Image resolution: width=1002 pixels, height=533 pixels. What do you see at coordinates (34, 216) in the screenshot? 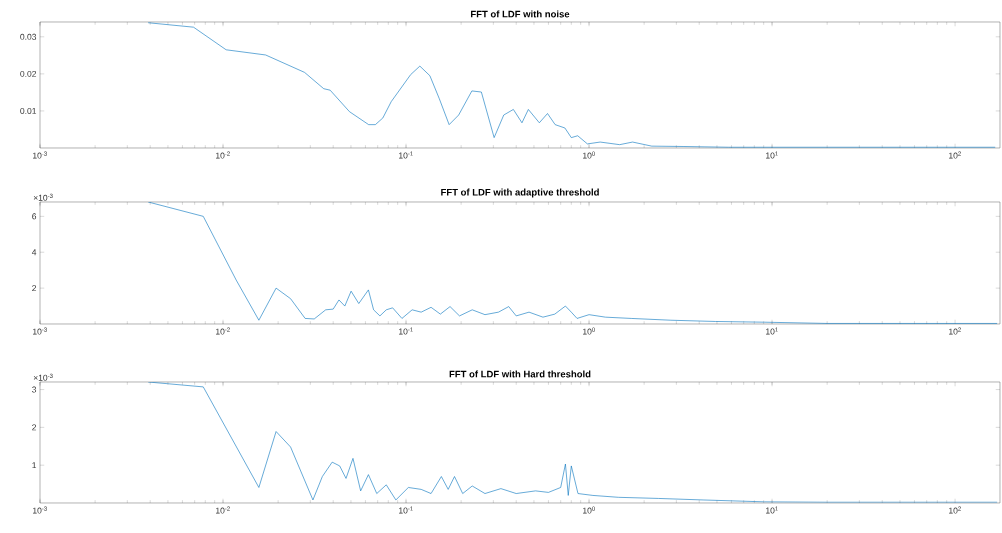
I see `y-tick-label: 6` at bounding box center [34, 216].